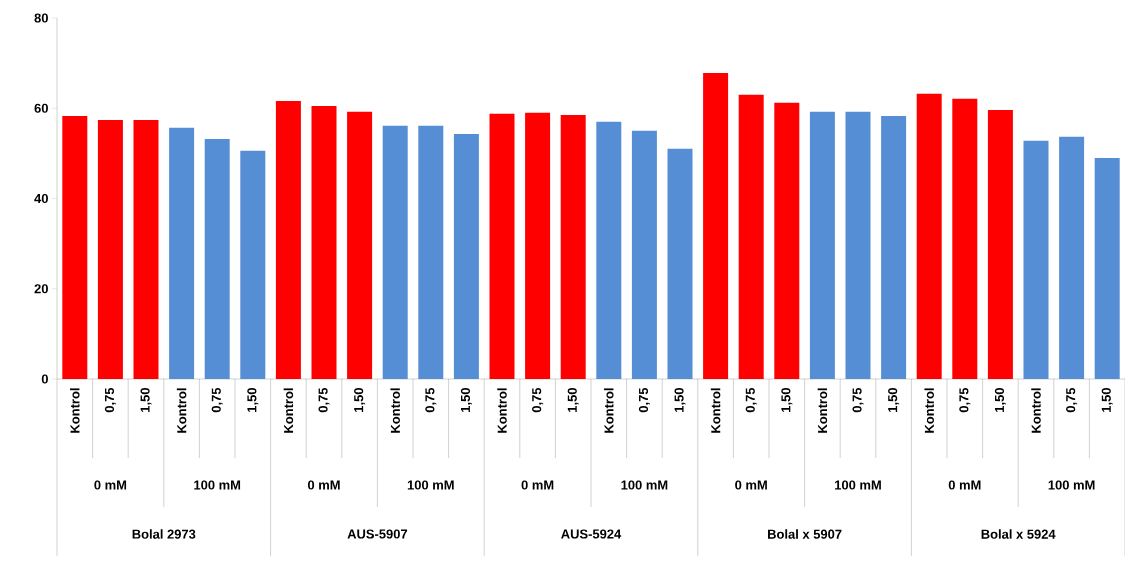 The height and width of the screenshot is (577, 1125). I want to click on text: Bolal x 5907, so click(805, 534).